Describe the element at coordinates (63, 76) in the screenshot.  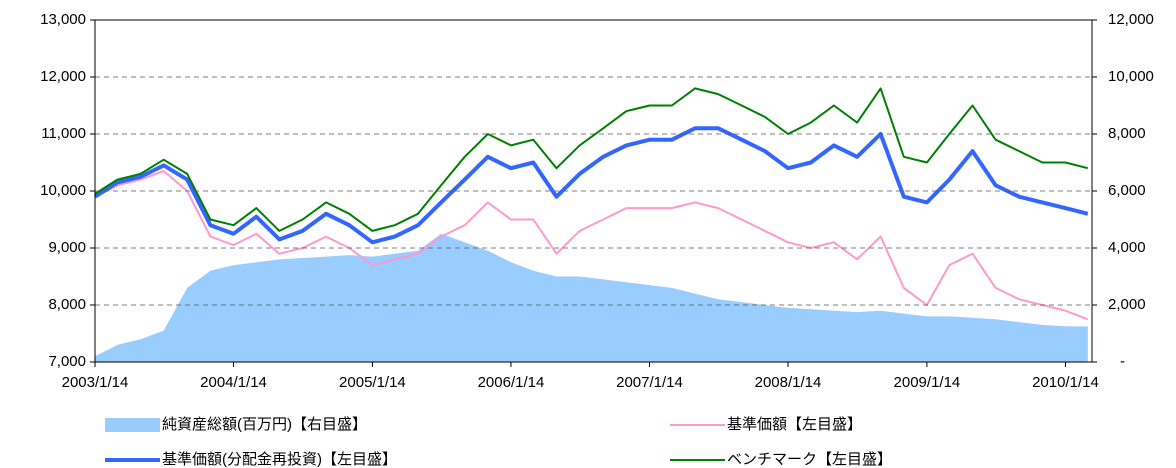
I see `y-tick-label: 12,000` at that location.